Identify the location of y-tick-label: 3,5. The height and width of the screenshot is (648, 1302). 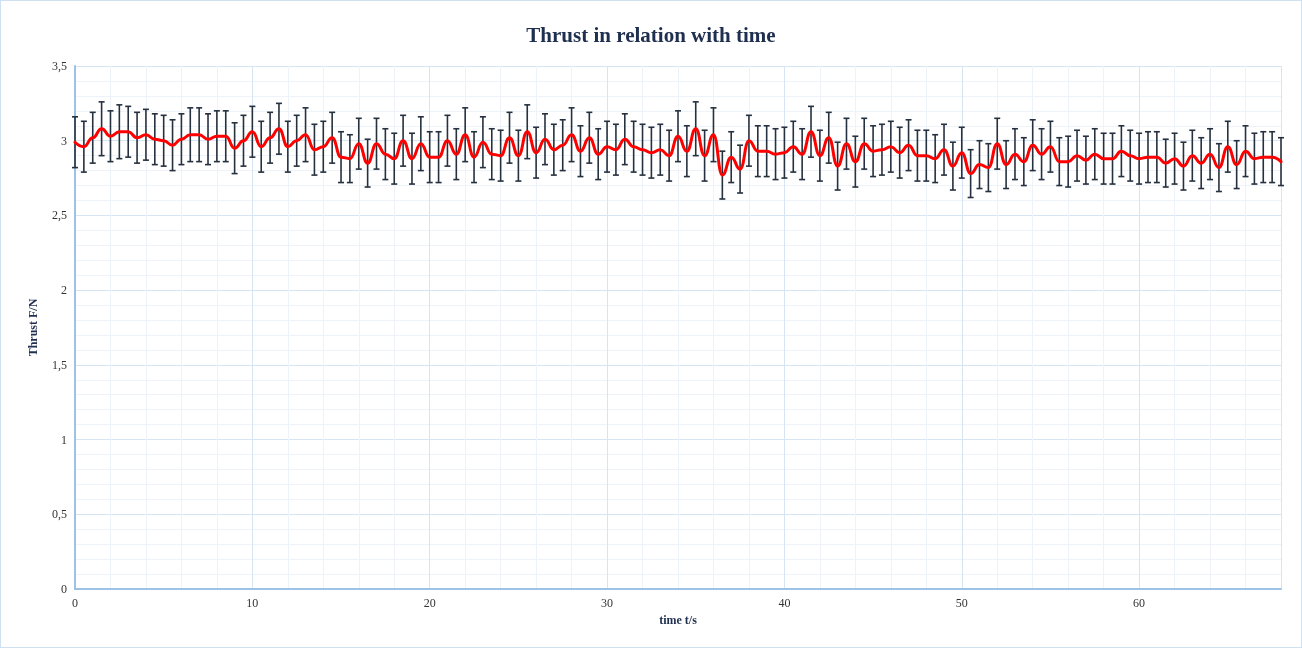
(59, 66).